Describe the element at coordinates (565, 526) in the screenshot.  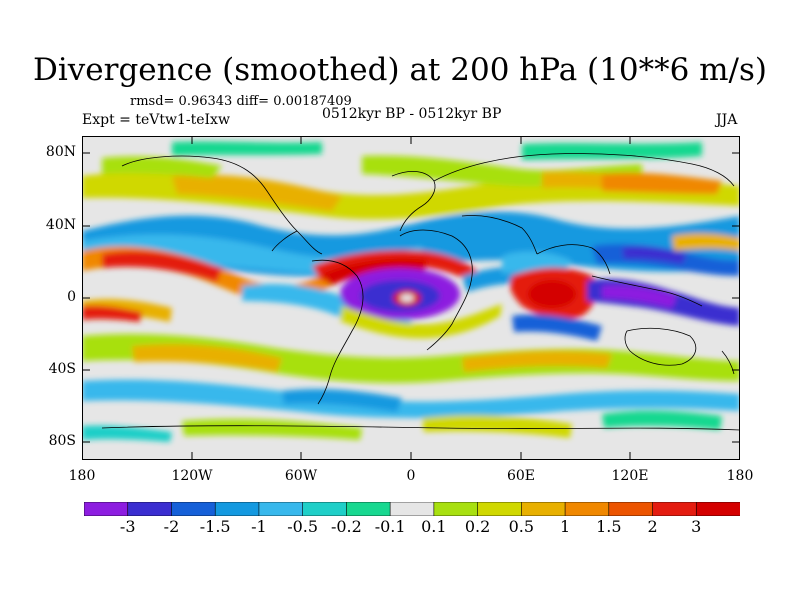
I see `colorbar-level-label: 1` at that location.